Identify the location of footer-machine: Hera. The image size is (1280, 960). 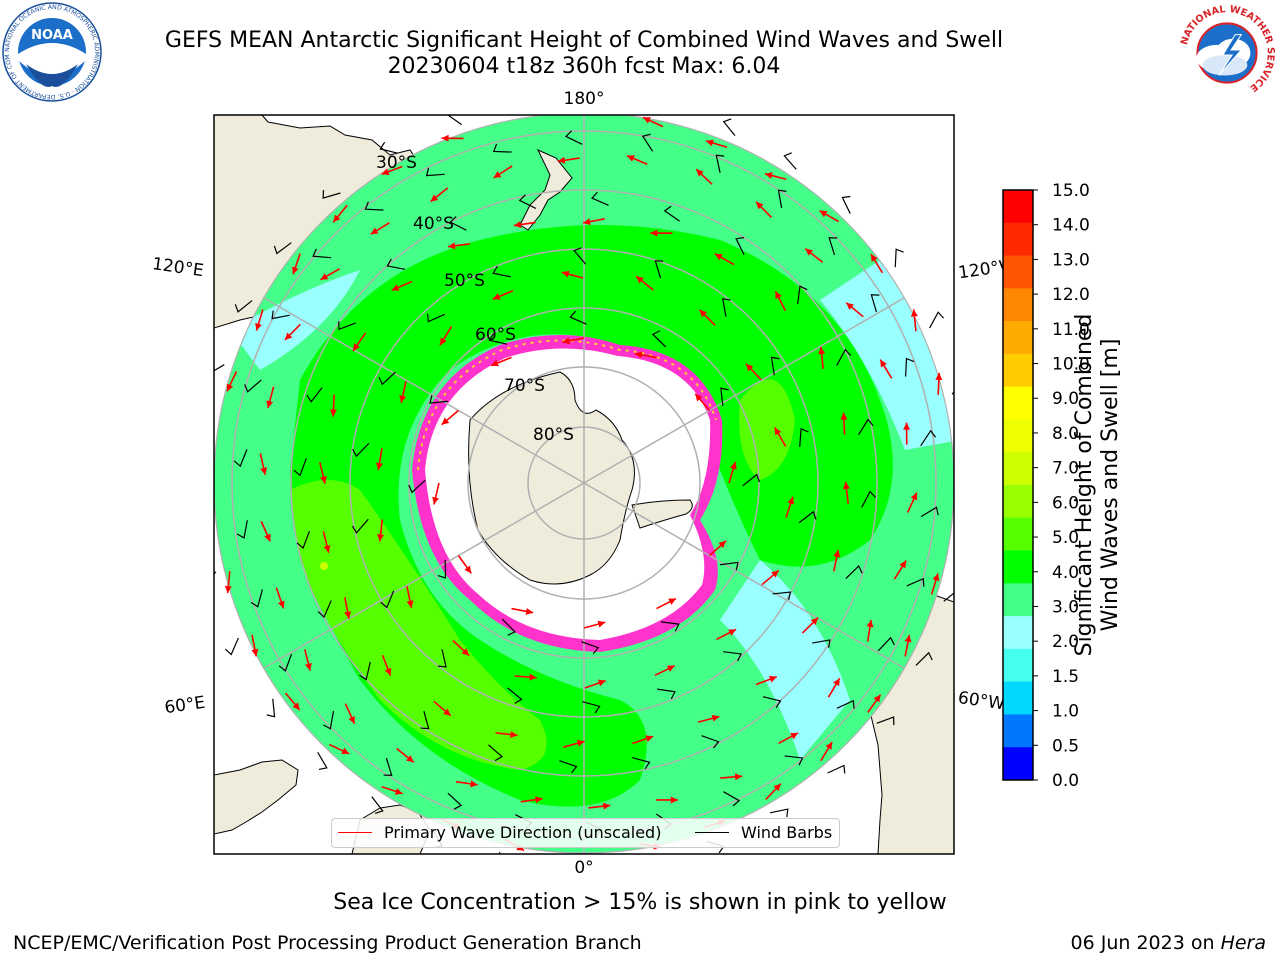
(1243, 943).